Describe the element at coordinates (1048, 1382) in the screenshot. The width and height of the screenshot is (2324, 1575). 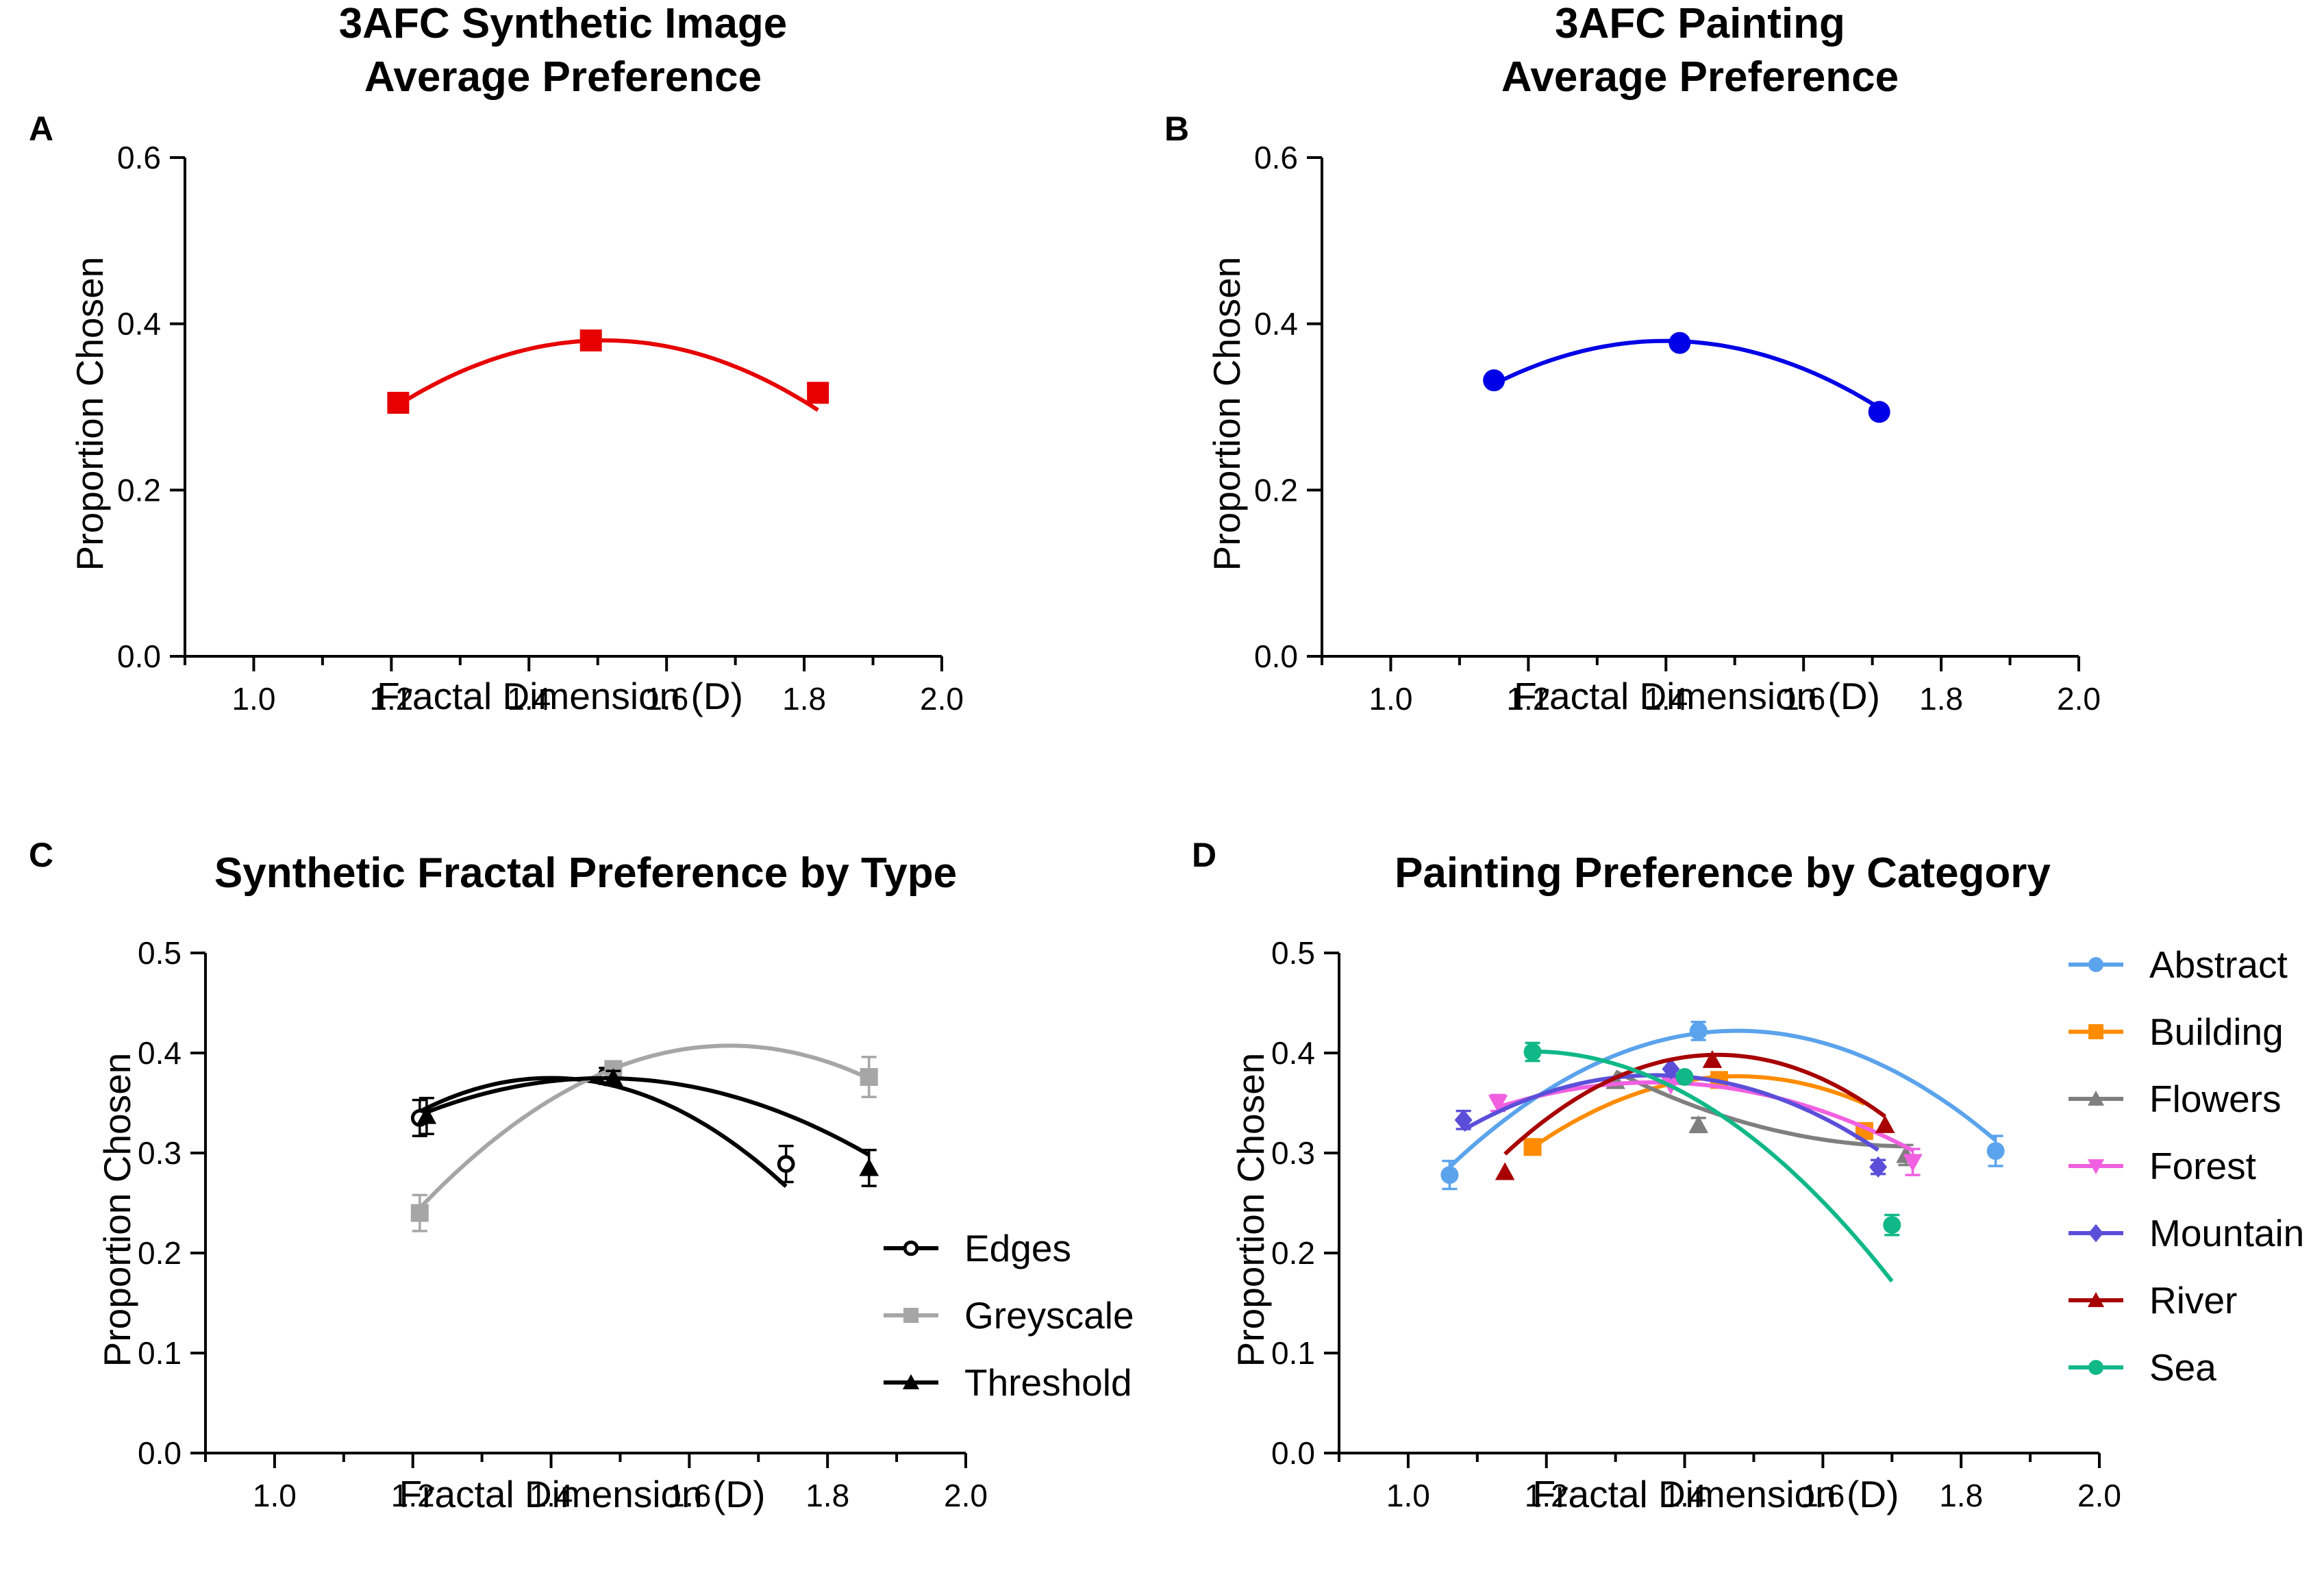
I see `legend-label-threshold: Threshold` at that location.